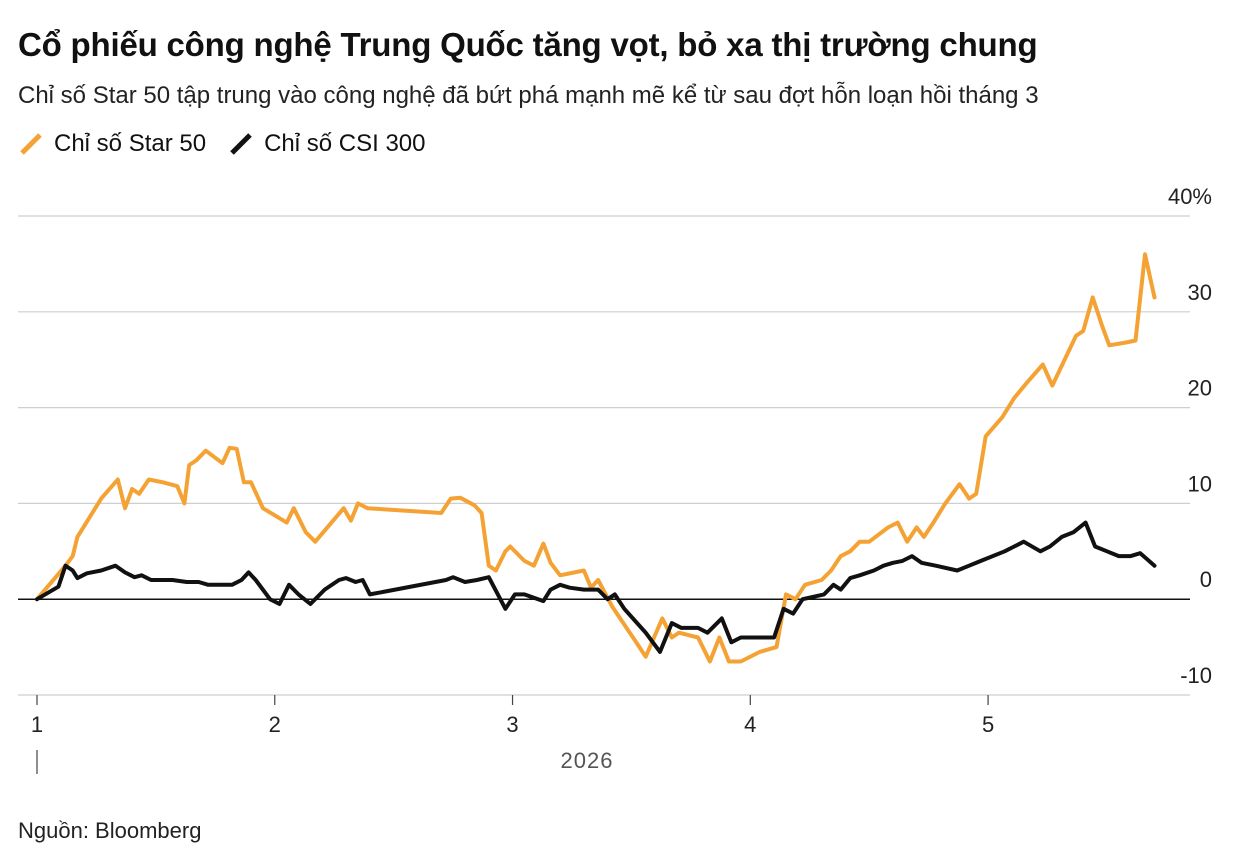 The height and width of the screenshot is (864, 1246). I want to click on source-note: Nguồn: Bloomberg, so click(110, 830).